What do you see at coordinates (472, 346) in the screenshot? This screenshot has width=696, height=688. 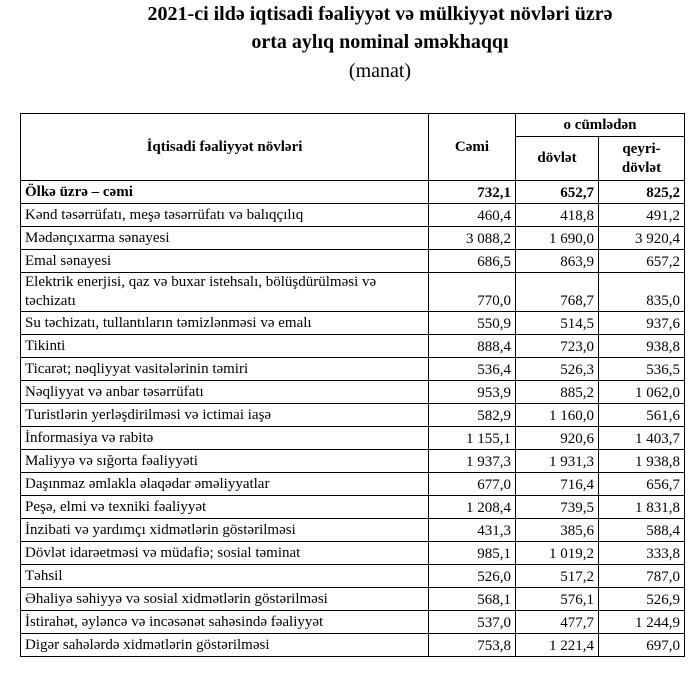 I see `cell-value: 888,4` at bounding box center [472, 346].